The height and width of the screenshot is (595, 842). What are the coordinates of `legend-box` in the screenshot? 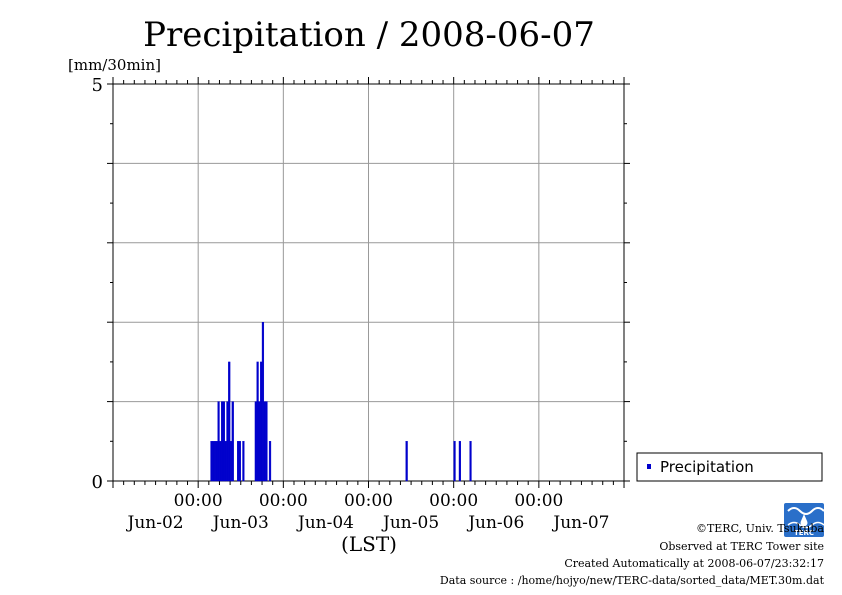 It's located at (729, 467).